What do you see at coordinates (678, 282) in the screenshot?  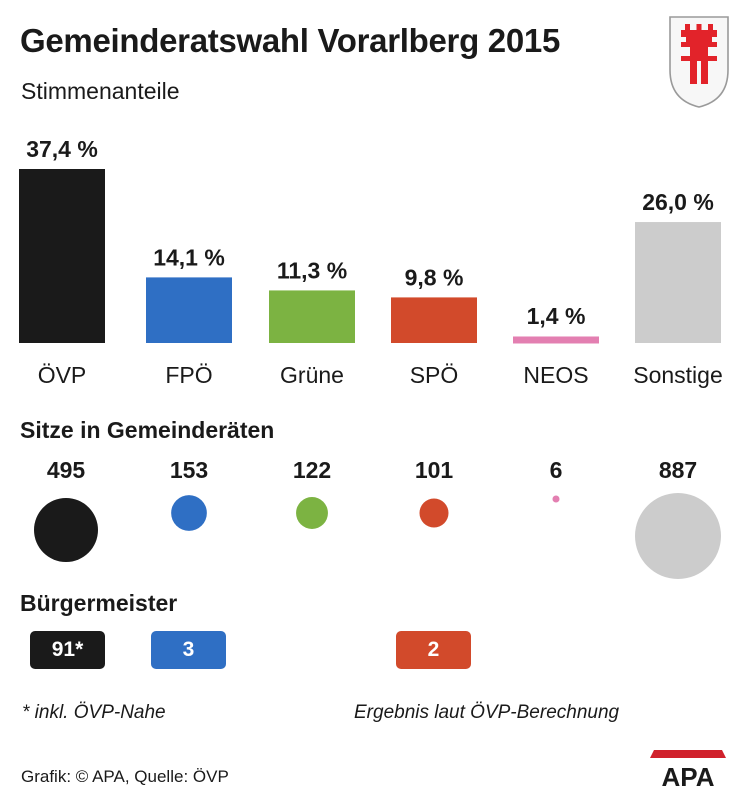 I see `bar-sonstige` at bounding box center [678, 282].